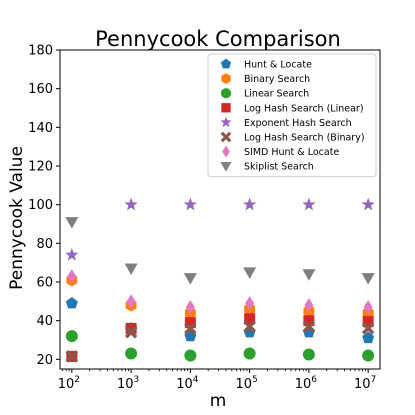  I want to click on legend-entry-label: SIMD Hunt & Locate, so click(291, 152).